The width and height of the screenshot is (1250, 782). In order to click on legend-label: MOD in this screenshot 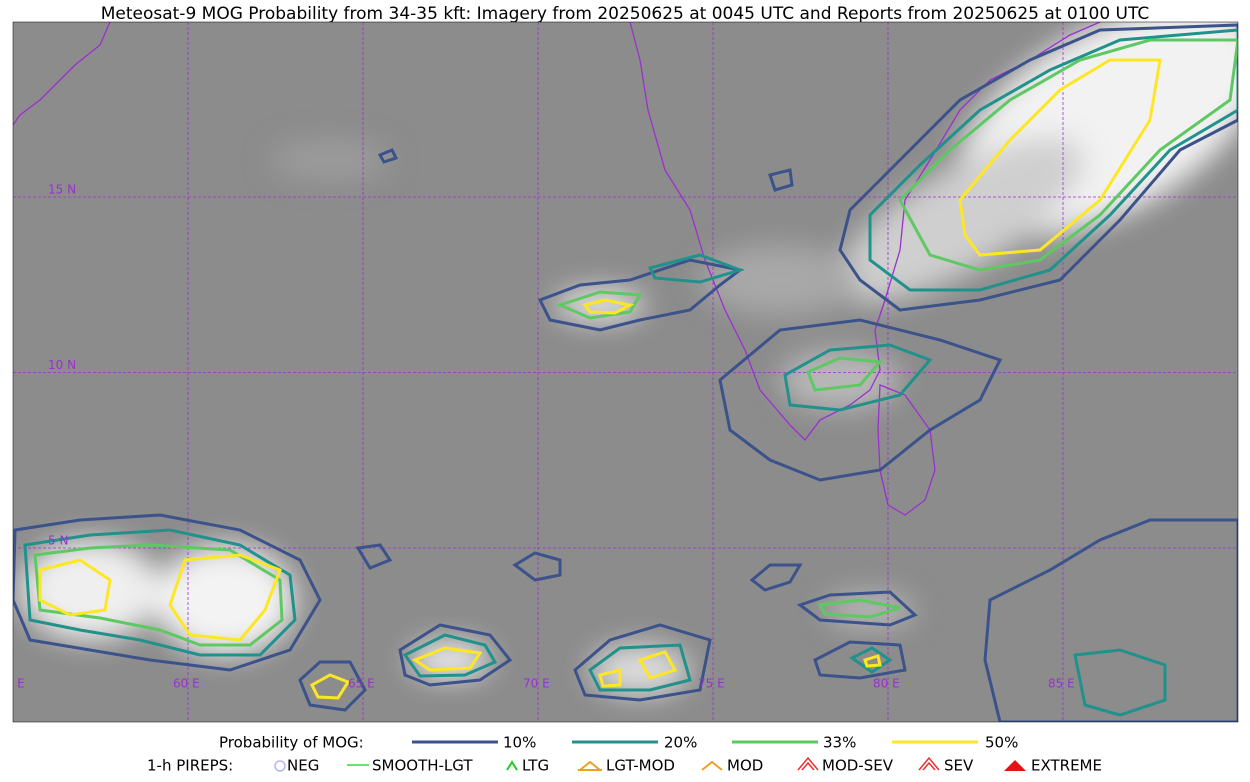, I will do `click(745, 766)`.